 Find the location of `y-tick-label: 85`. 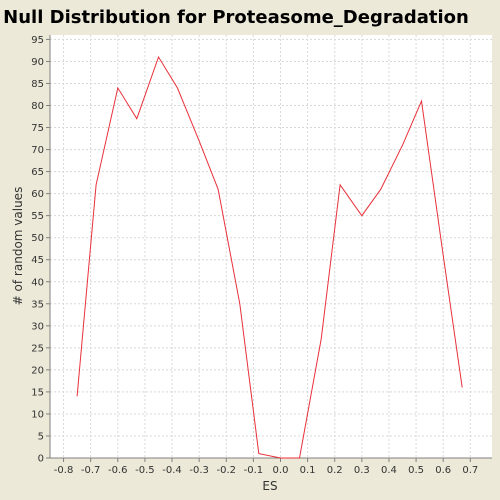

y-tick-label: 85 is located at coordinates (37, 84).